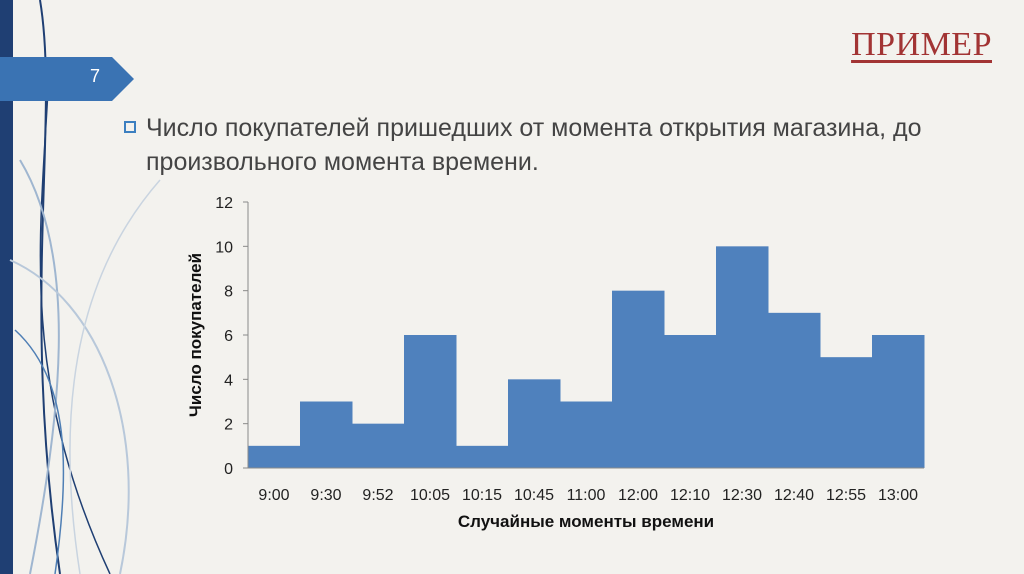 This screenshot has height=574, width=1024. Describe the element at coordinates (378, 445) in the screenshot. I see `bar-9:52` at that location.